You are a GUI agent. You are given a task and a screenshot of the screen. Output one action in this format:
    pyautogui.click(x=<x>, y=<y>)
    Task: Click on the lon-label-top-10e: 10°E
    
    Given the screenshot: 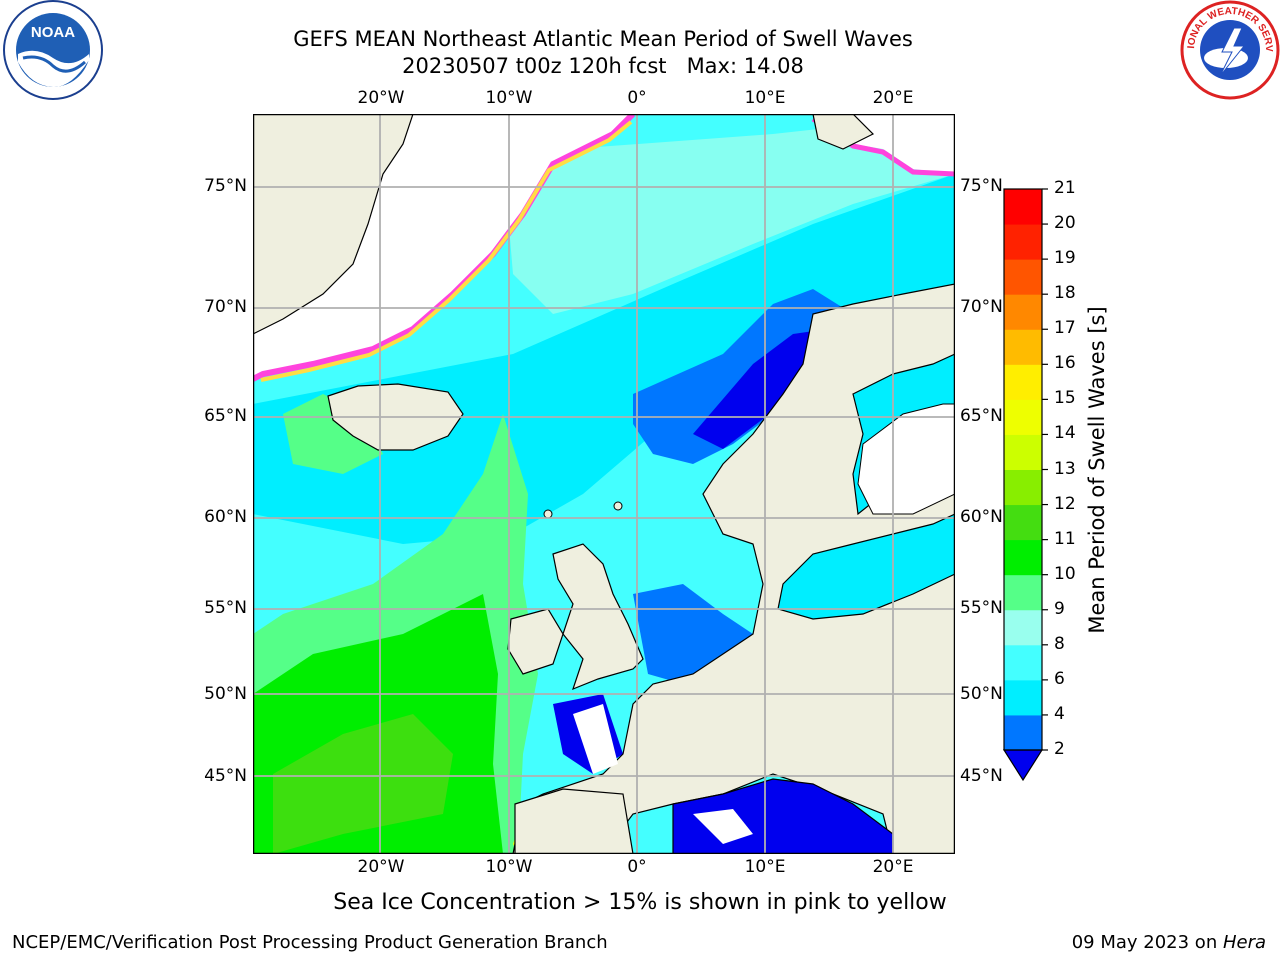 What is the action you would take?
    pyautogui.click(x=765, y=98)
    